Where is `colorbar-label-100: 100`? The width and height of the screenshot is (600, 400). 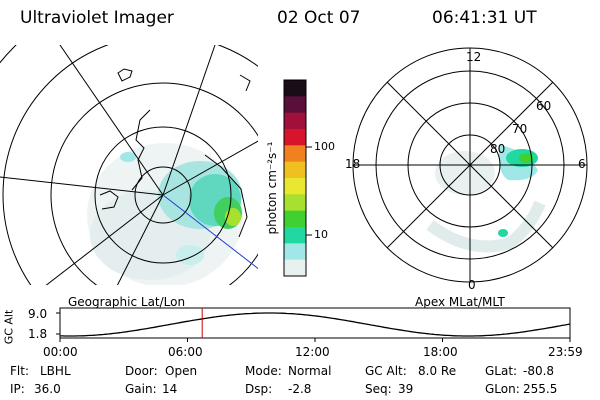 colorbar-label-100: 100 is located at coordinates (324, 146).